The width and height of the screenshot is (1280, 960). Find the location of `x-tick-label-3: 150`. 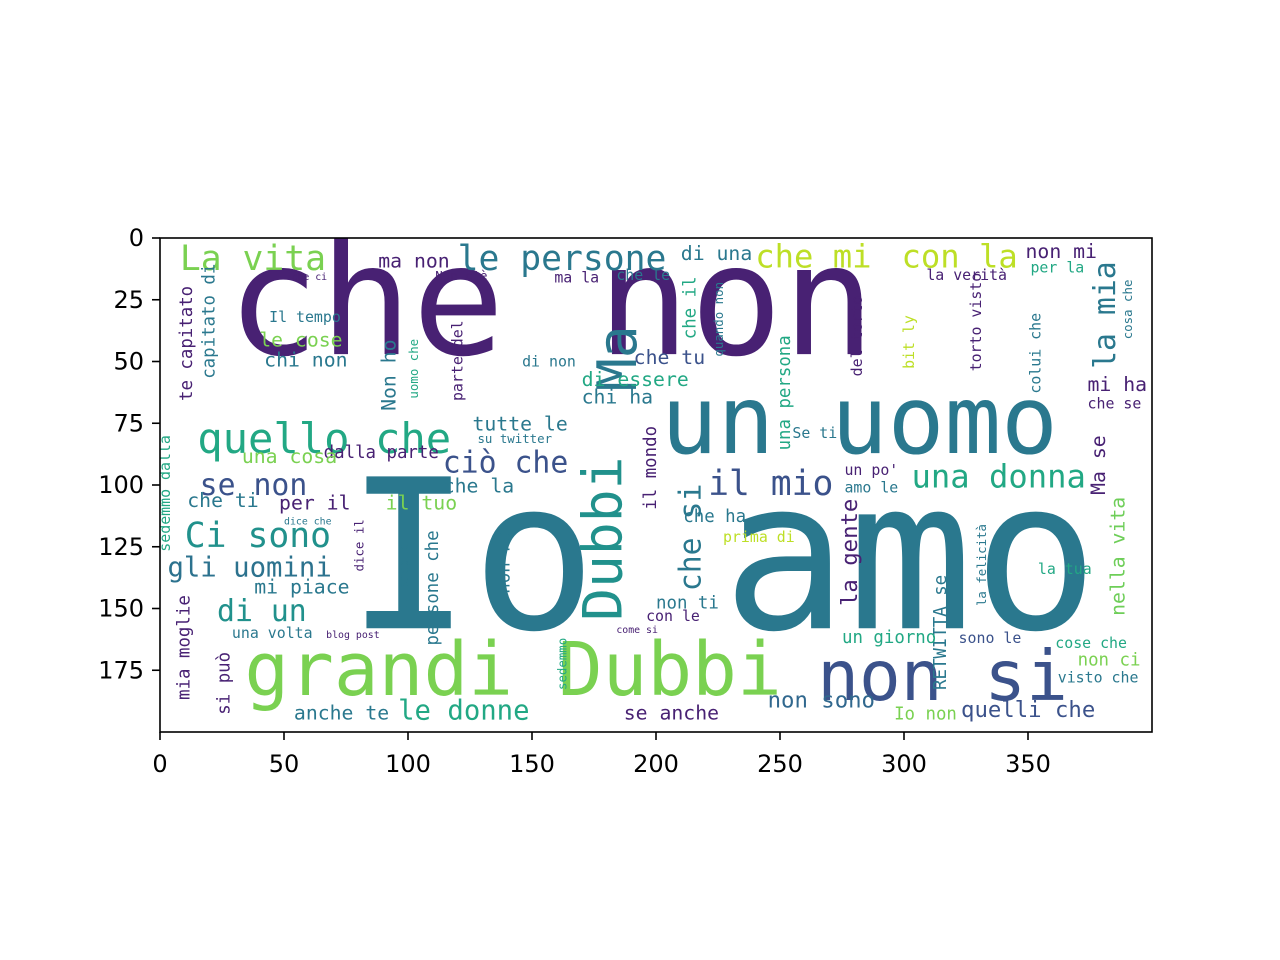

x-tick-label-3: 150 is located at coordinates (532, 764).